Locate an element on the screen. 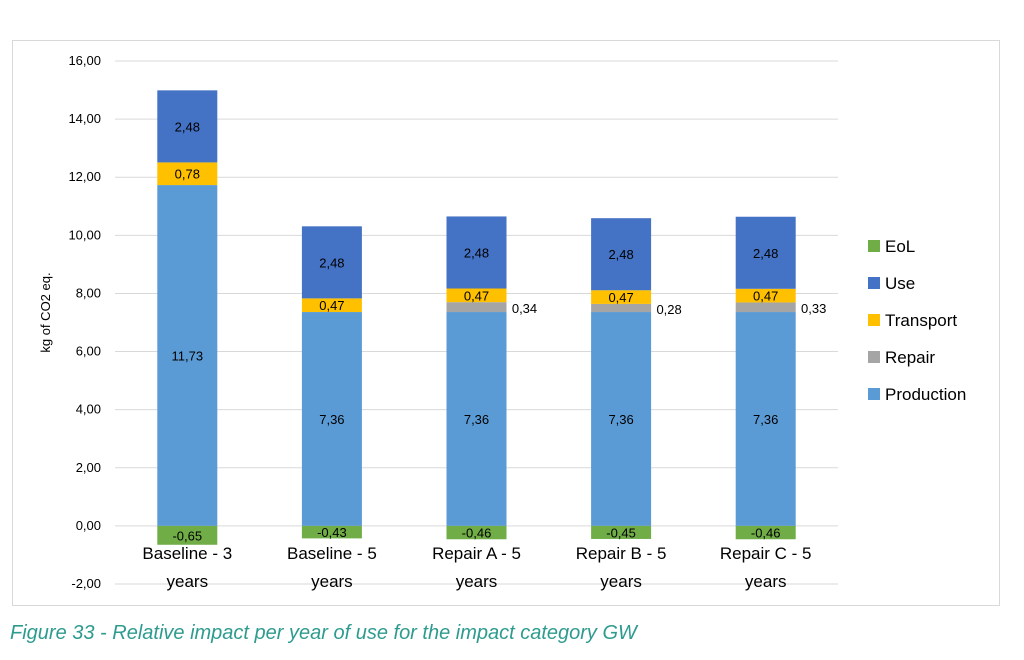 Image resolution: width=1024 pixels, height=660 pixels. legend-swatch-production is located at coordinates (874, 394).